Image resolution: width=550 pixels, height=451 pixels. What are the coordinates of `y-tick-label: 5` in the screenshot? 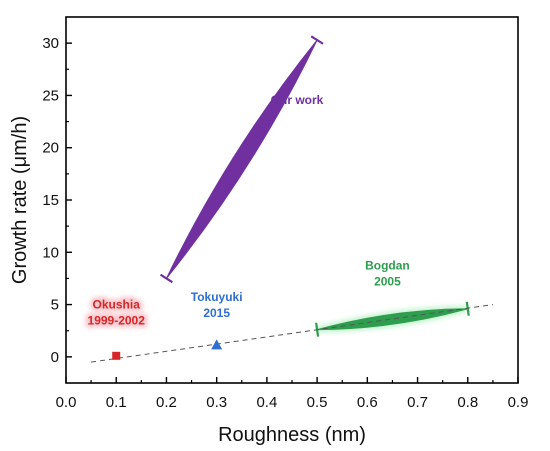 It's located at (55, 305).